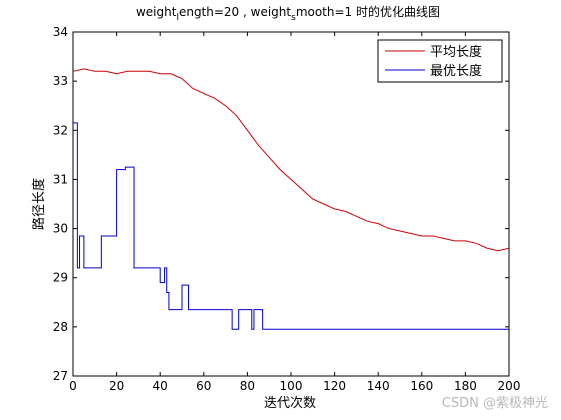 This screenshot has width=561, height=420. Describe the element at coordinates (60, 327) in the screenshot. I see `y-tick-label: 28` at that location.